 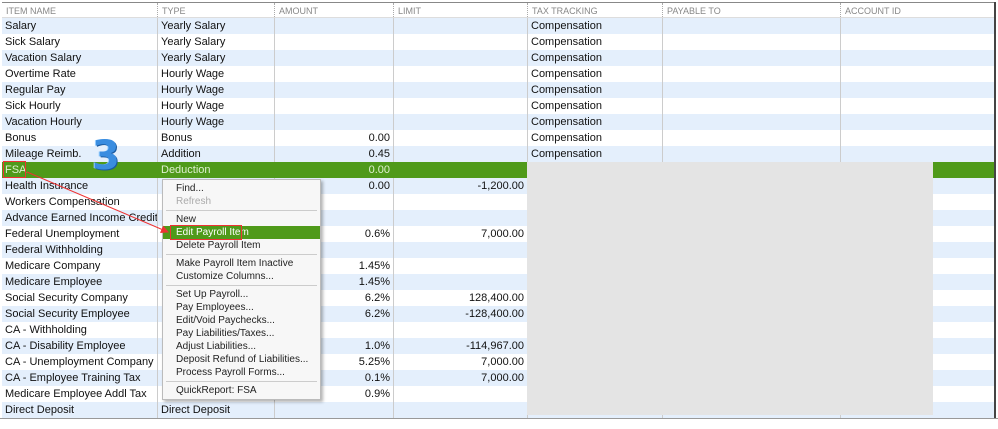 I want to click on table-row: Regular Pay Hourly Wage Compensation, so click(x=498, y=90).